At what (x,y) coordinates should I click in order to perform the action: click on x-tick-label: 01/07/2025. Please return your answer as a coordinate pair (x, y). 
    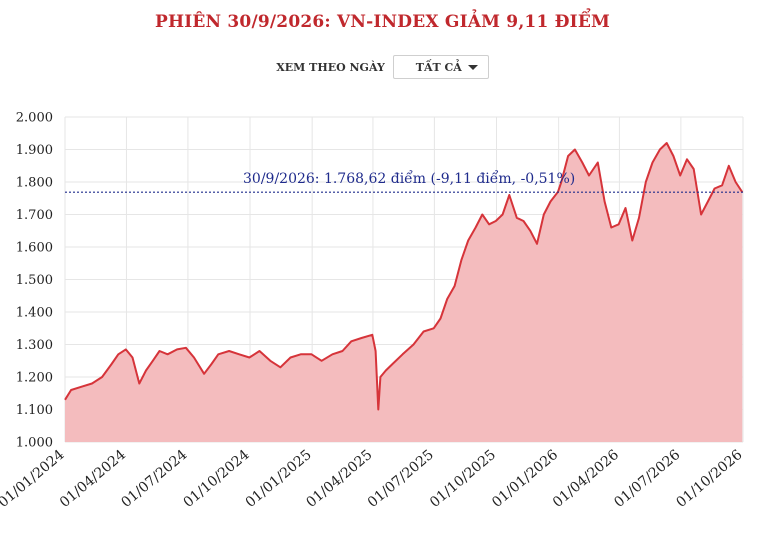
    Looking at the image, I should click on (401, 479).